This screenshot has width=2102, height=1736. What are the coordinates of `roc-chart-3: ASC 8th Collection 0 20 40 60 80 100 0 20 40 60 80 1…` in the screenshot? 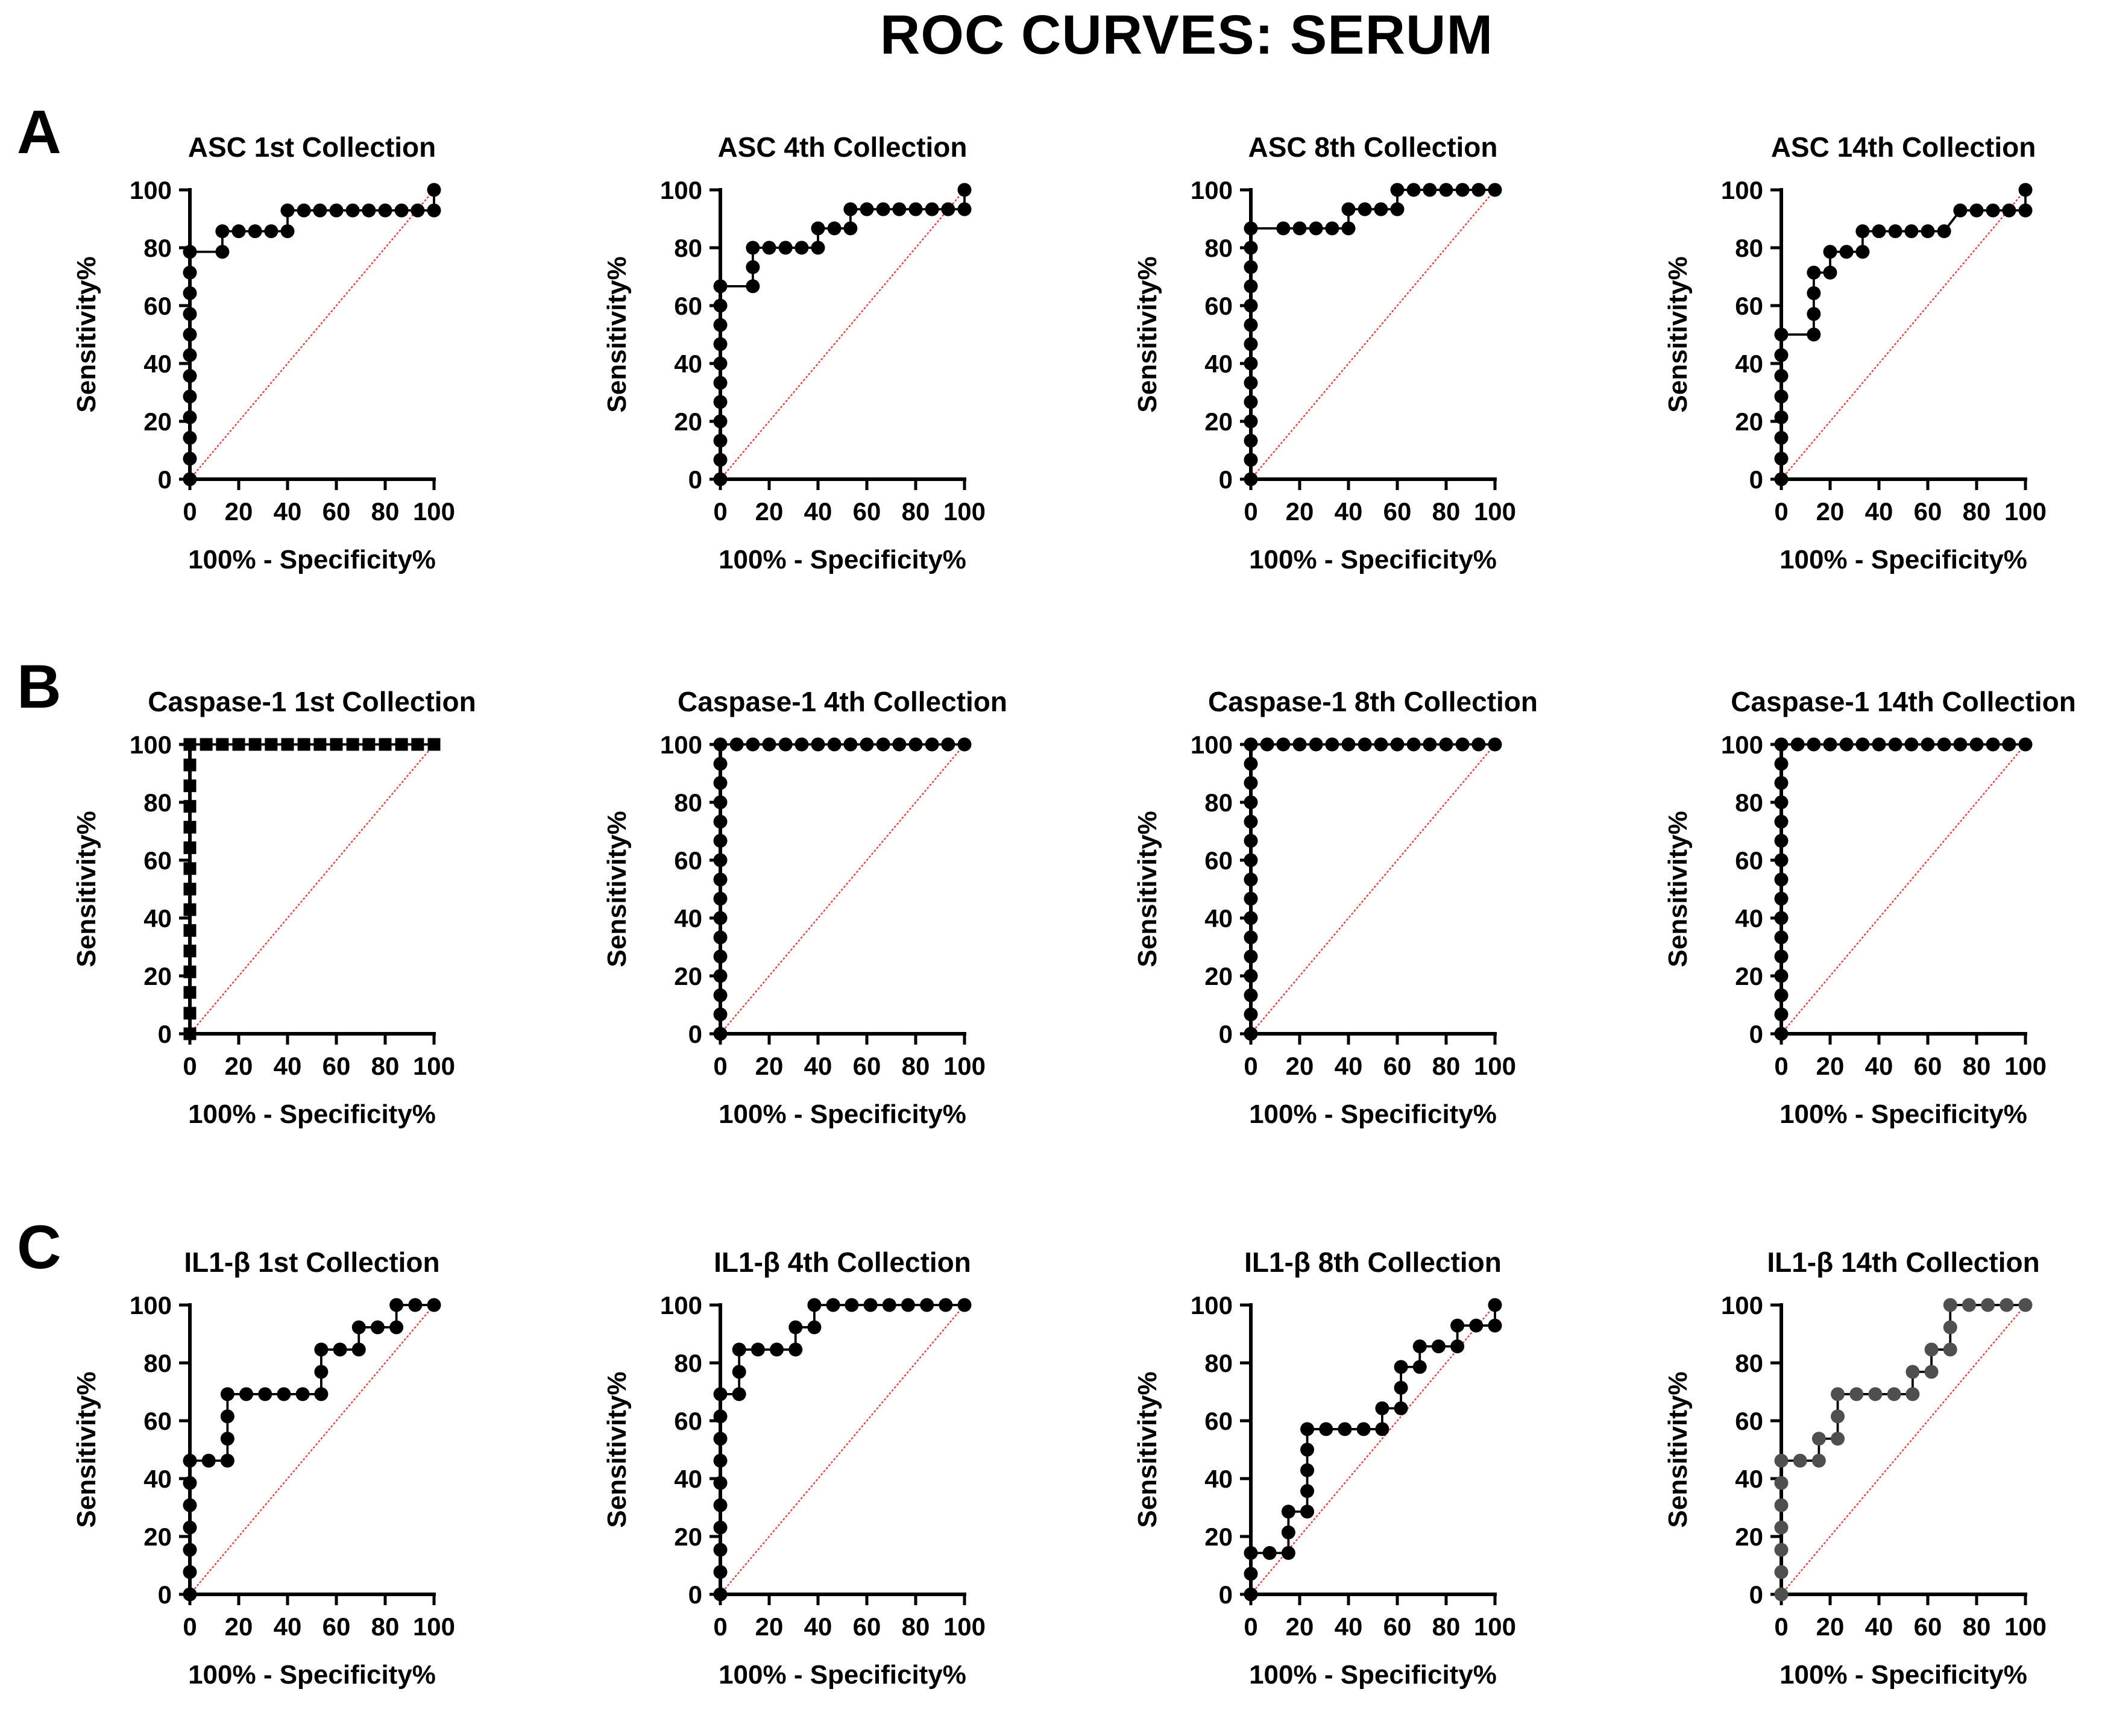 It's located at (1325, 352).